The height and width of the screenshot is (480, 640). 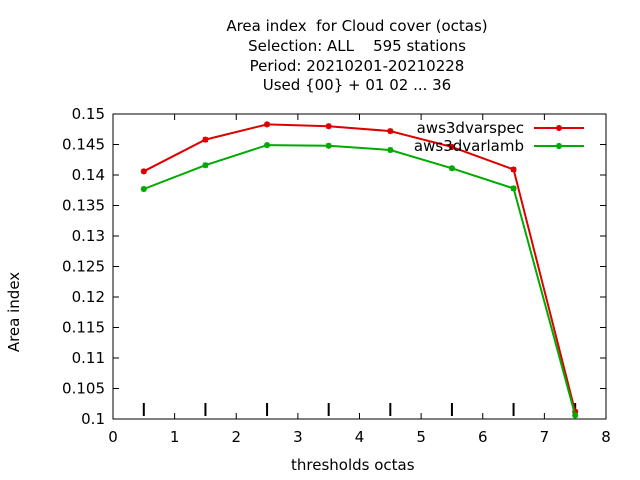 I want to click on y-tick-label: 0.105, so click(x=83, y=389).